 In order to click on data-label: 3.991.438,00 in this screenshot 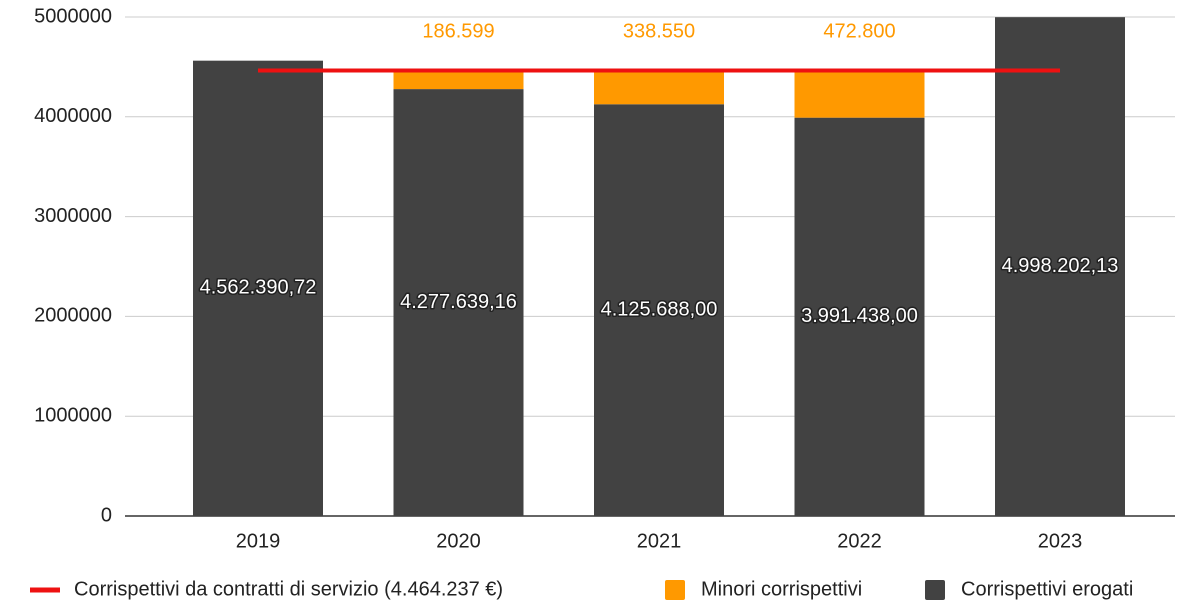, I will do `click(859, 316)`.